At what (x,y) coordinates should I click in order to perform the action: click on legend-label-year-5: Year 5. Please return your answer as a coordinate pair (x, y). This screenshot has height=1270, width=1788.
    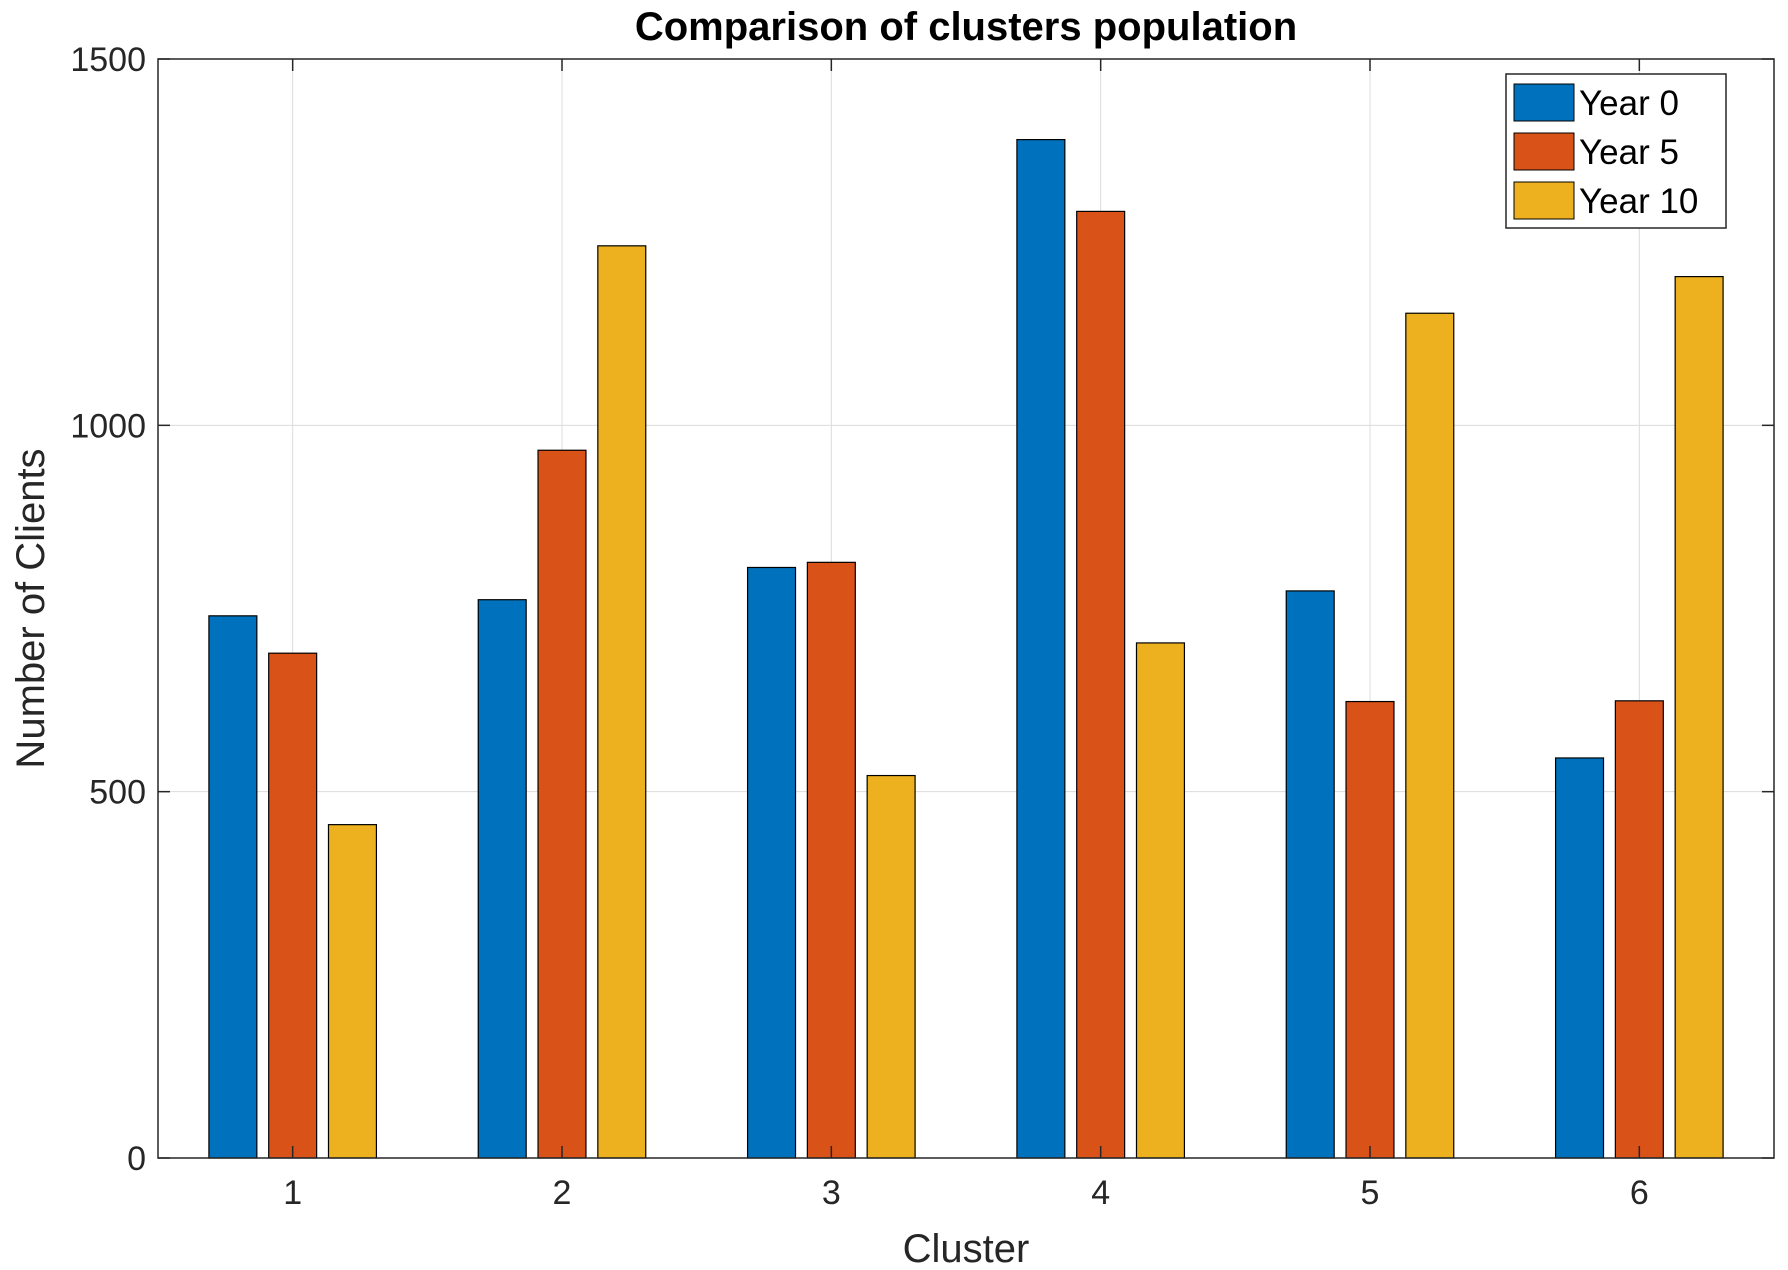
    Looking at the image, I should click on (1629, 152).